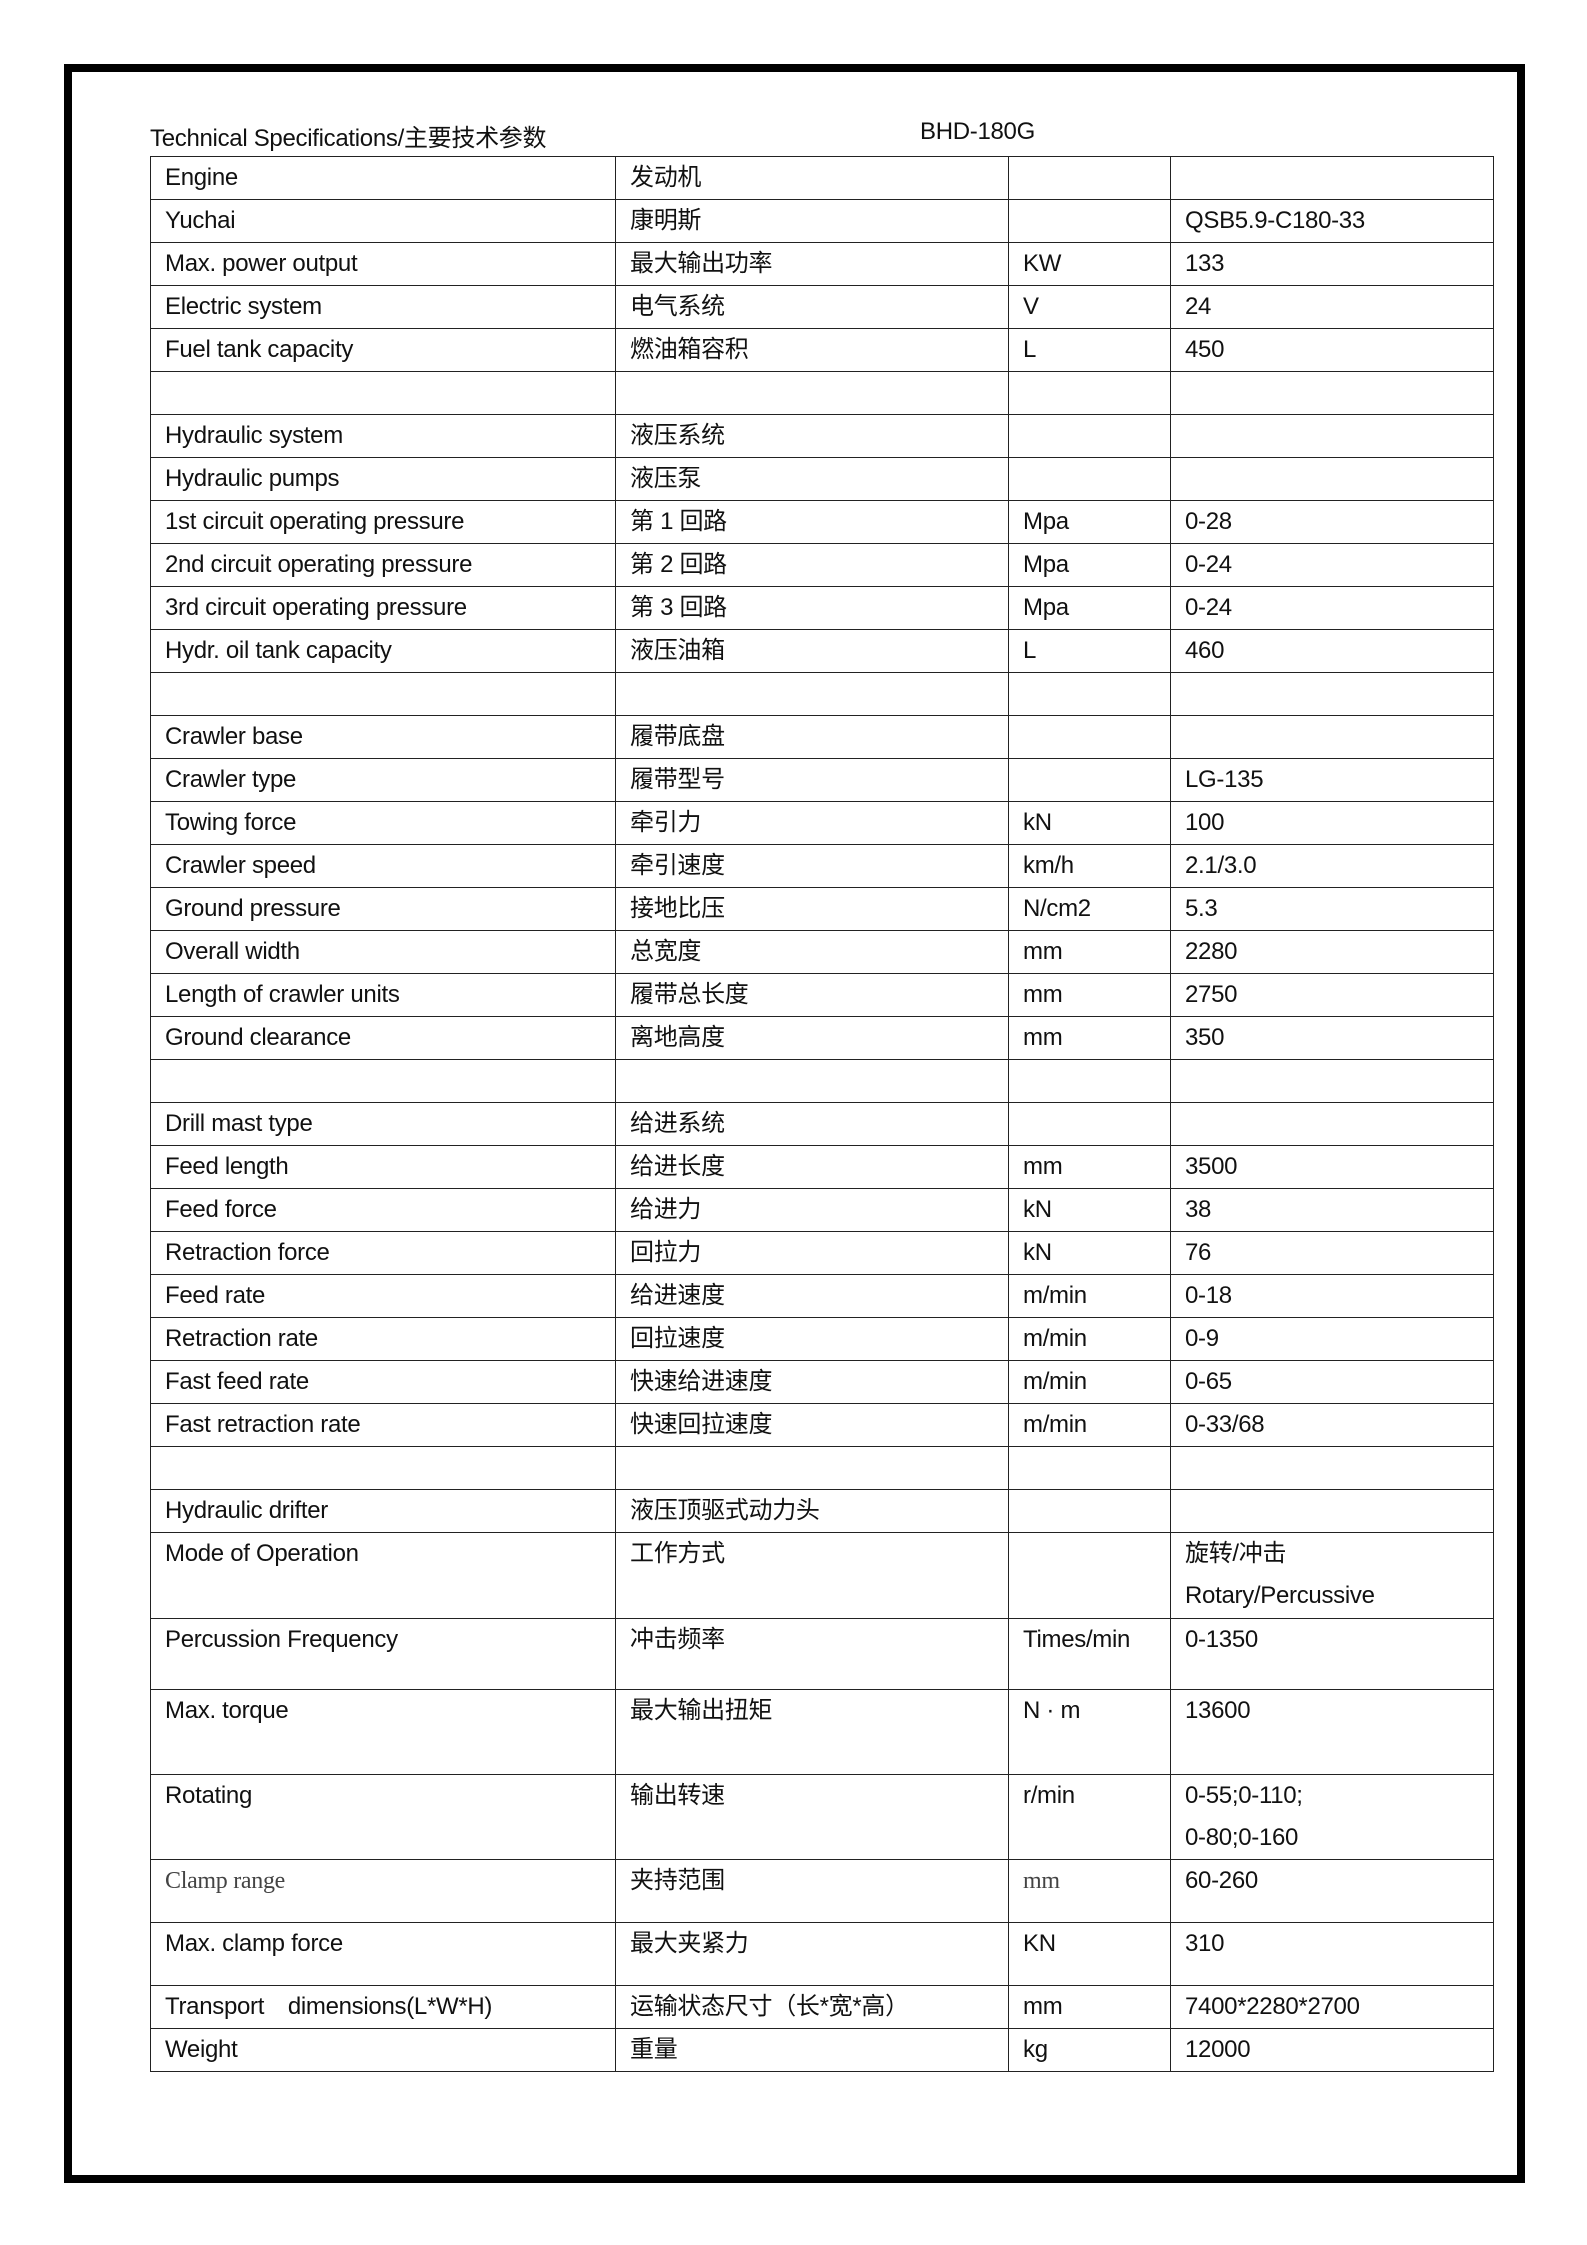  Describe the element at coordinates (1332, 1732) in the screenshot. I see `cell-value: 13600` at that location.